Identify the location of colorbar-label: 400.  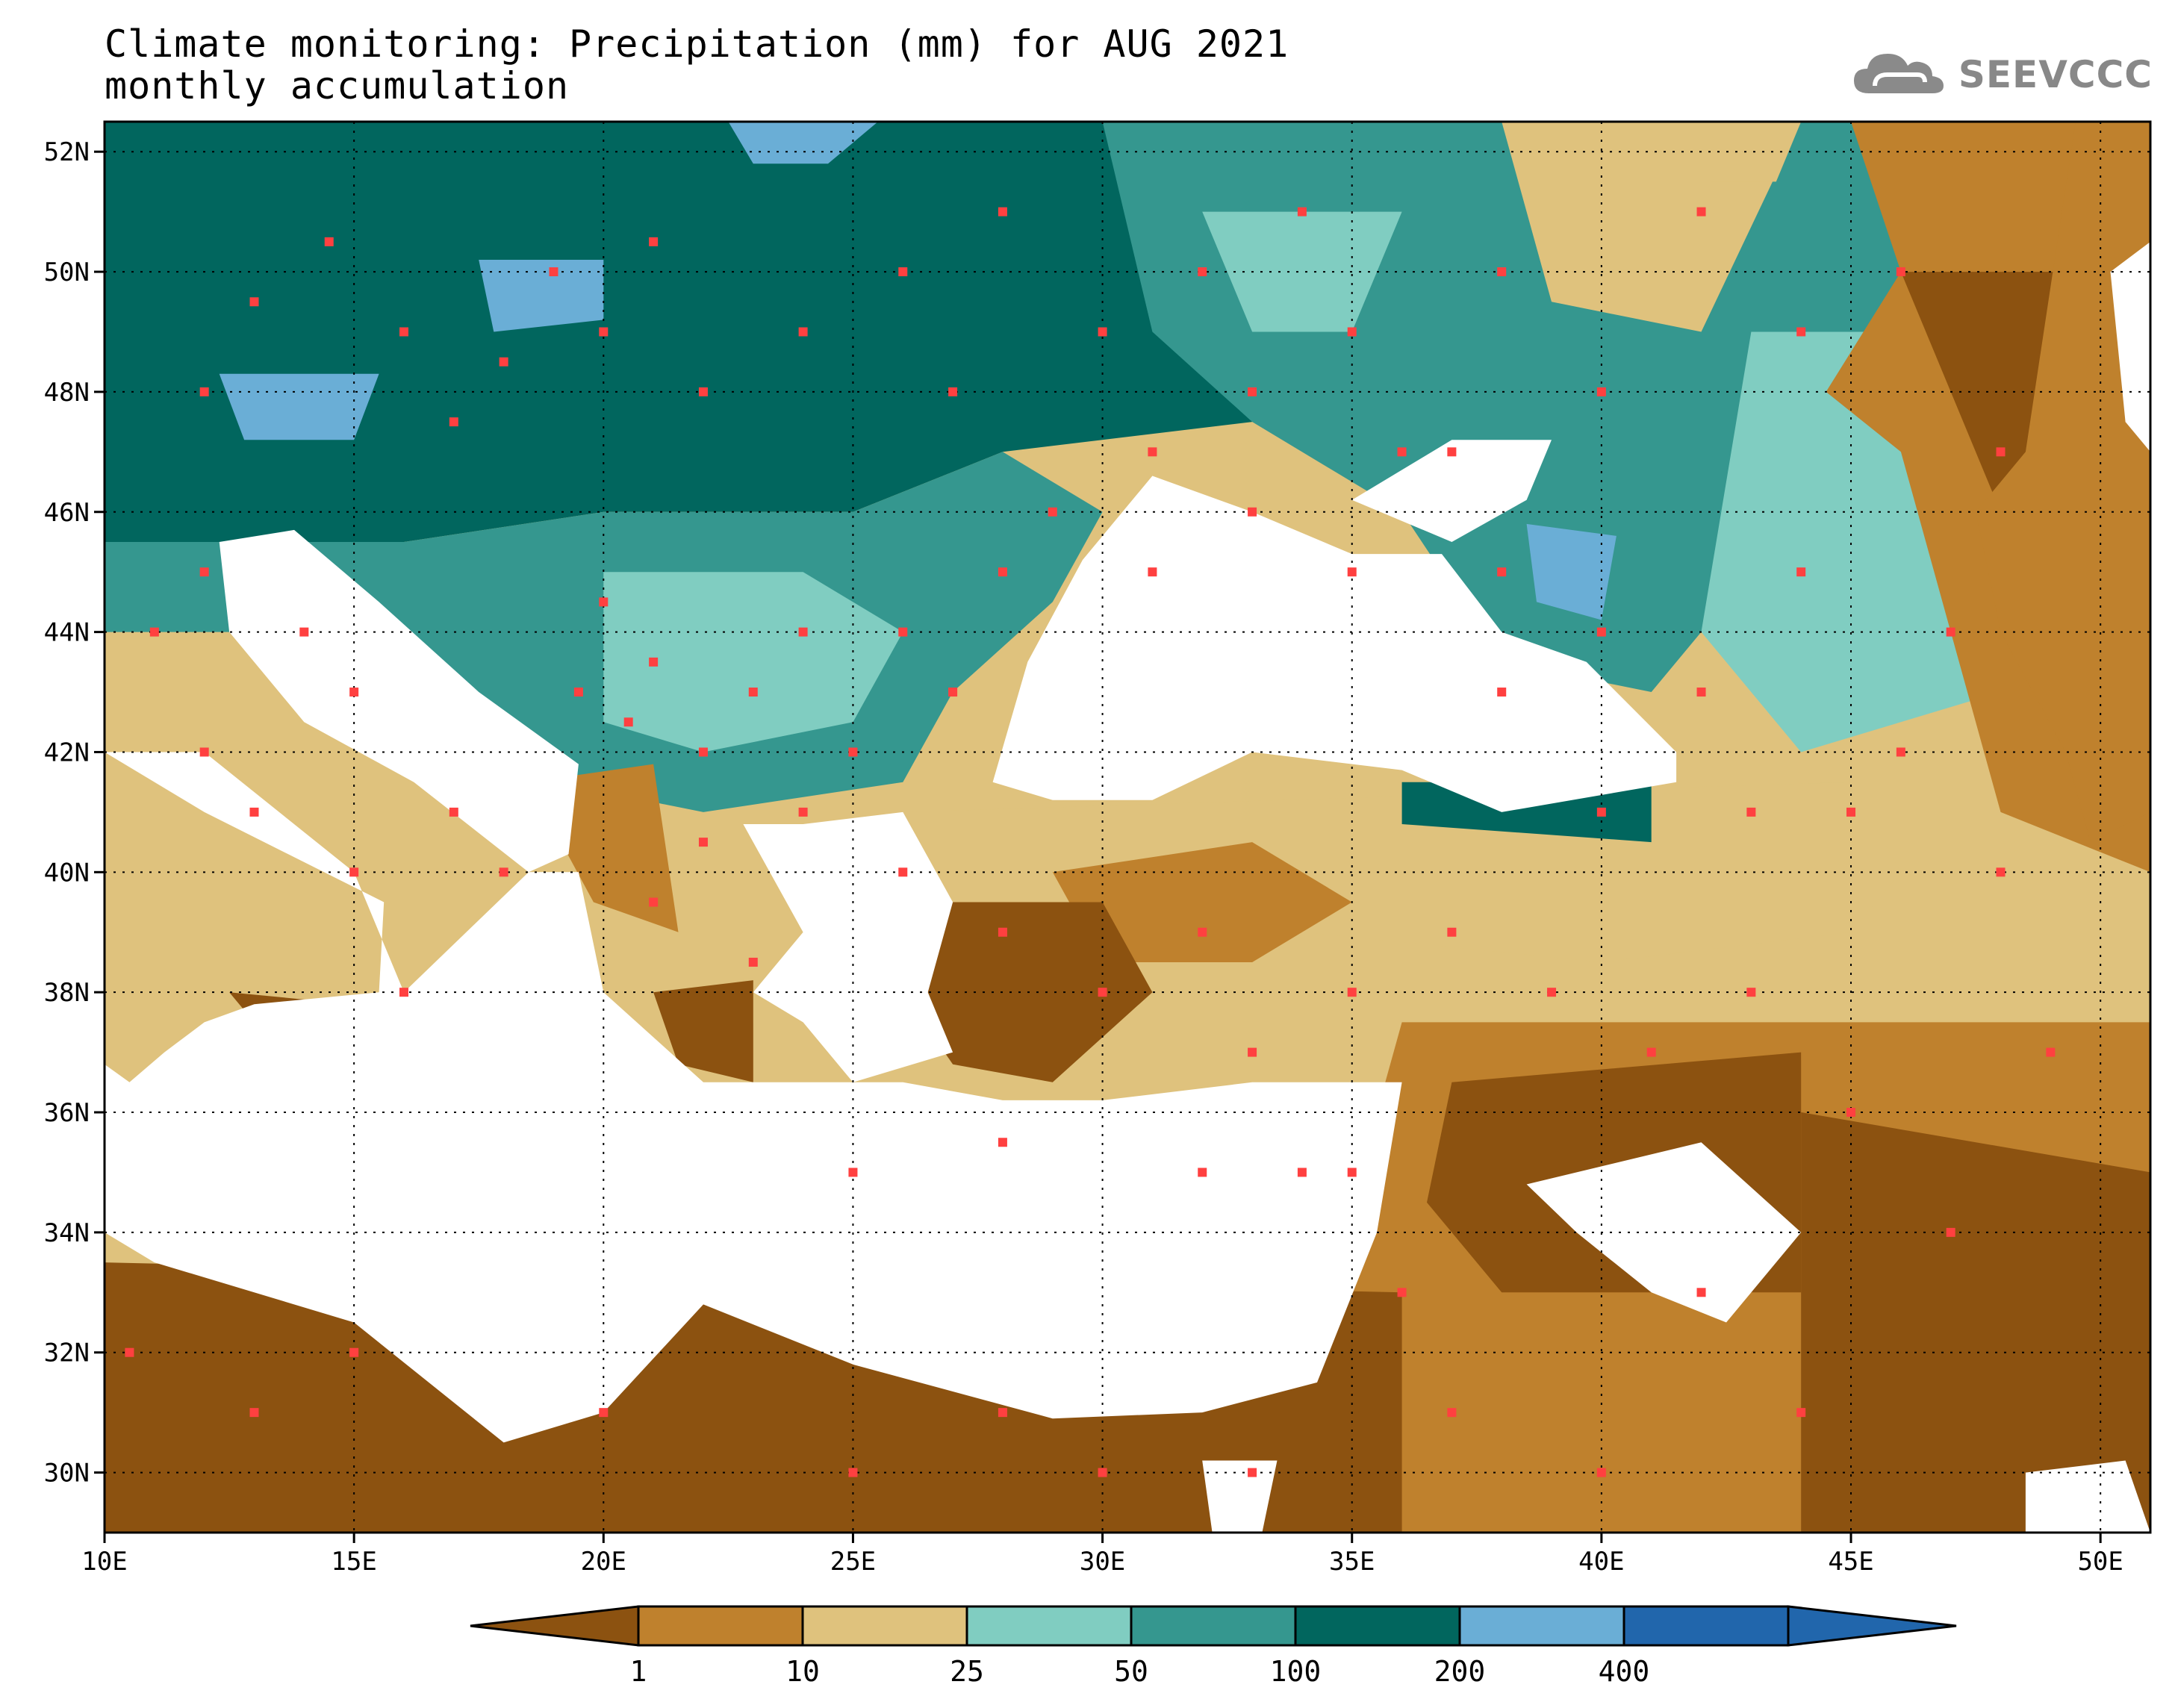
(1624, 1671).